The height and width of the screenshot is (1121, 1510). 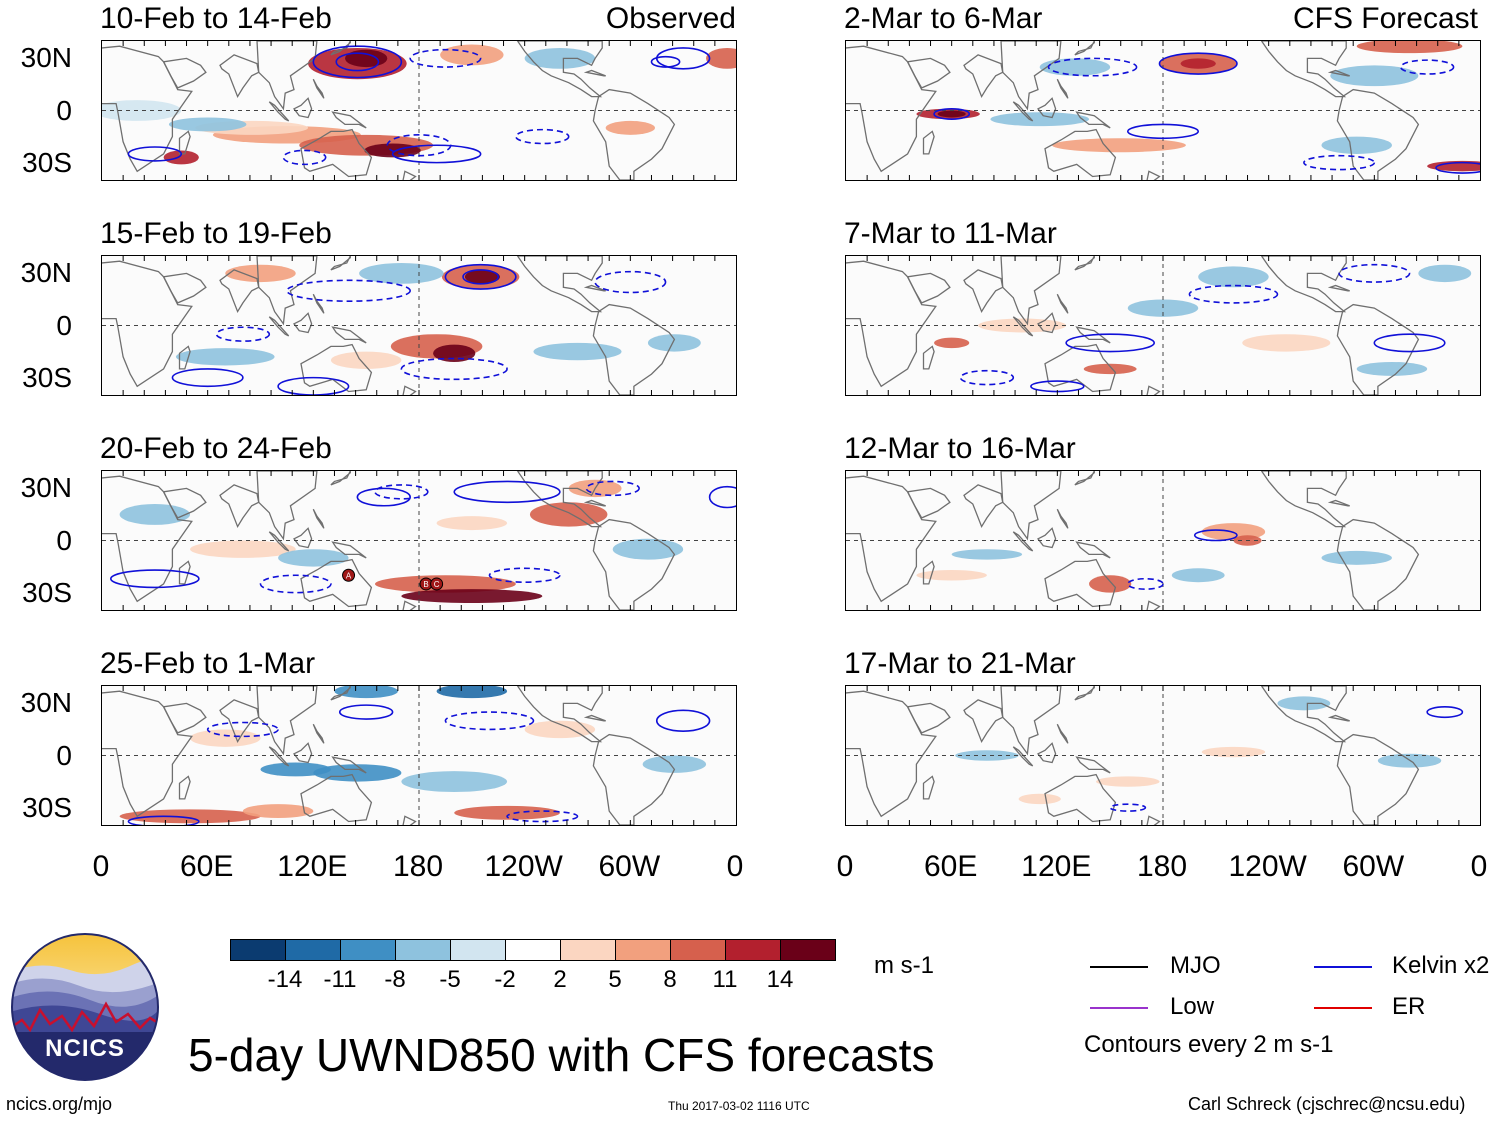 What do you see at coordinates (735, 866) in the screenshot?
I see `lon-tick-label: 0` at bounding box center [735, 866].